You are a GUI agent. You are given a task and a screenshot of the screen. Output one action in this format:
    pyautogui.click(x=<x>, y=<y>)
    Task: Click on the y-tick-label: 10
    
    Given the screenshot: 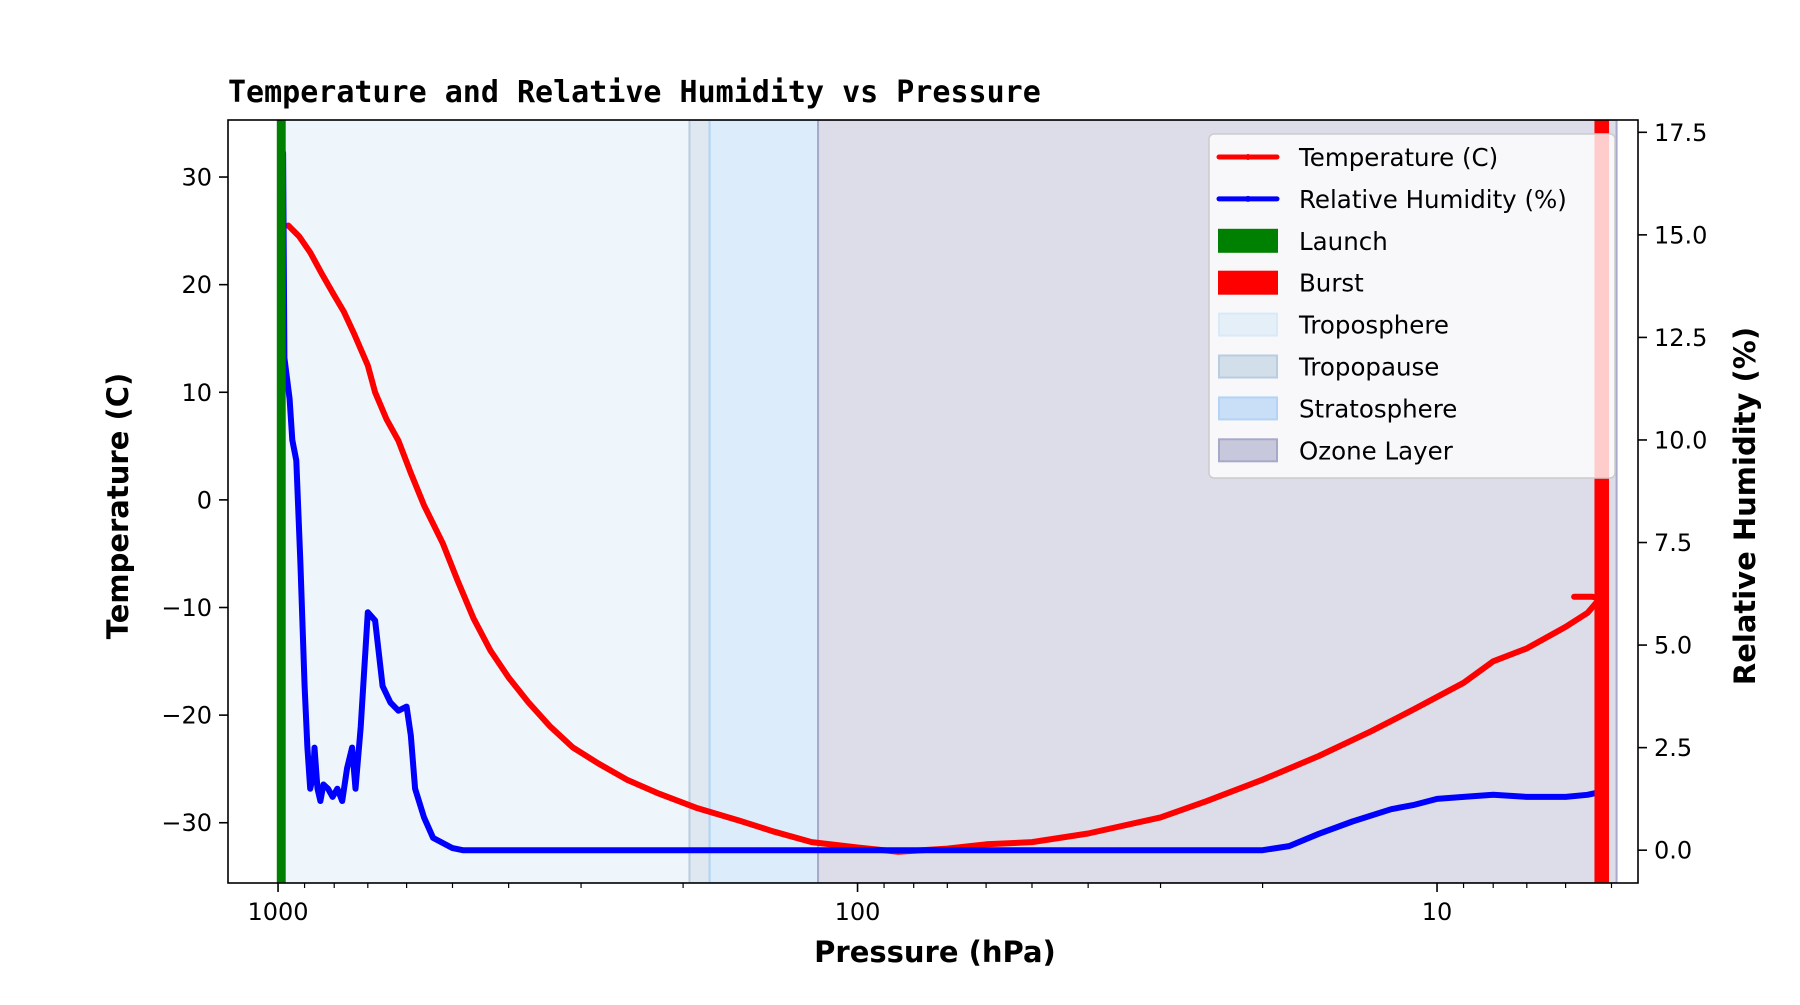 What is the action you would take?
    pyautogui.click(x=196, y=393)
    